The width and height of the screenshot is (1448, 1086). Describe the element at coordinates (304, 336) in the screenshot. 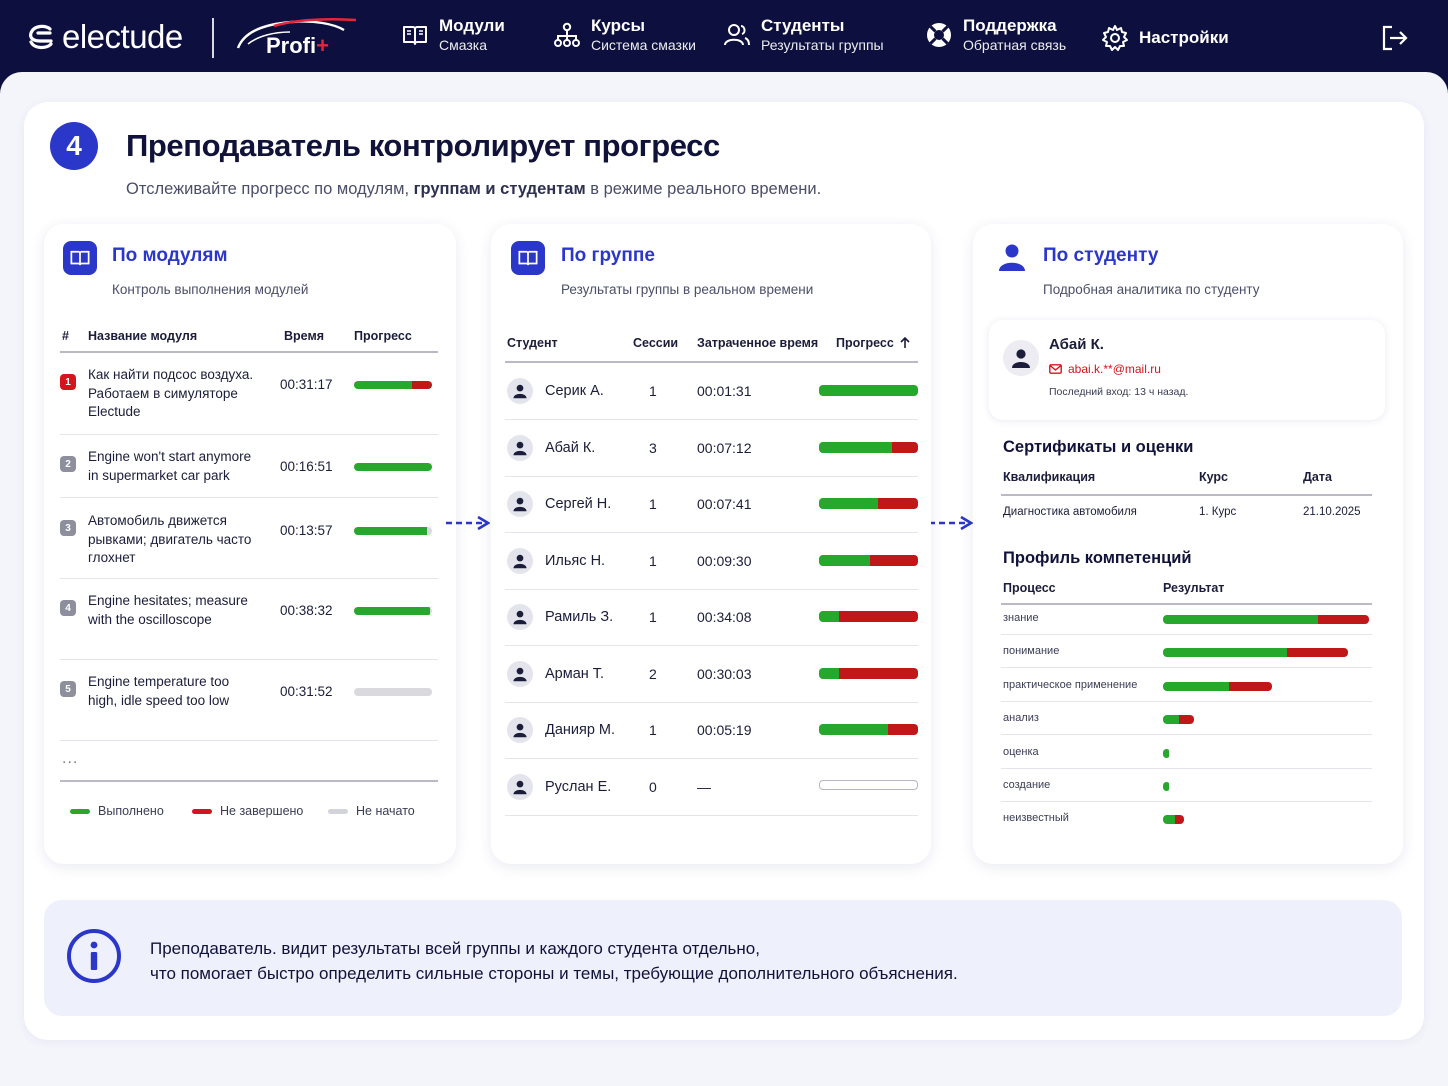

I see `col-time: Время` at that location.